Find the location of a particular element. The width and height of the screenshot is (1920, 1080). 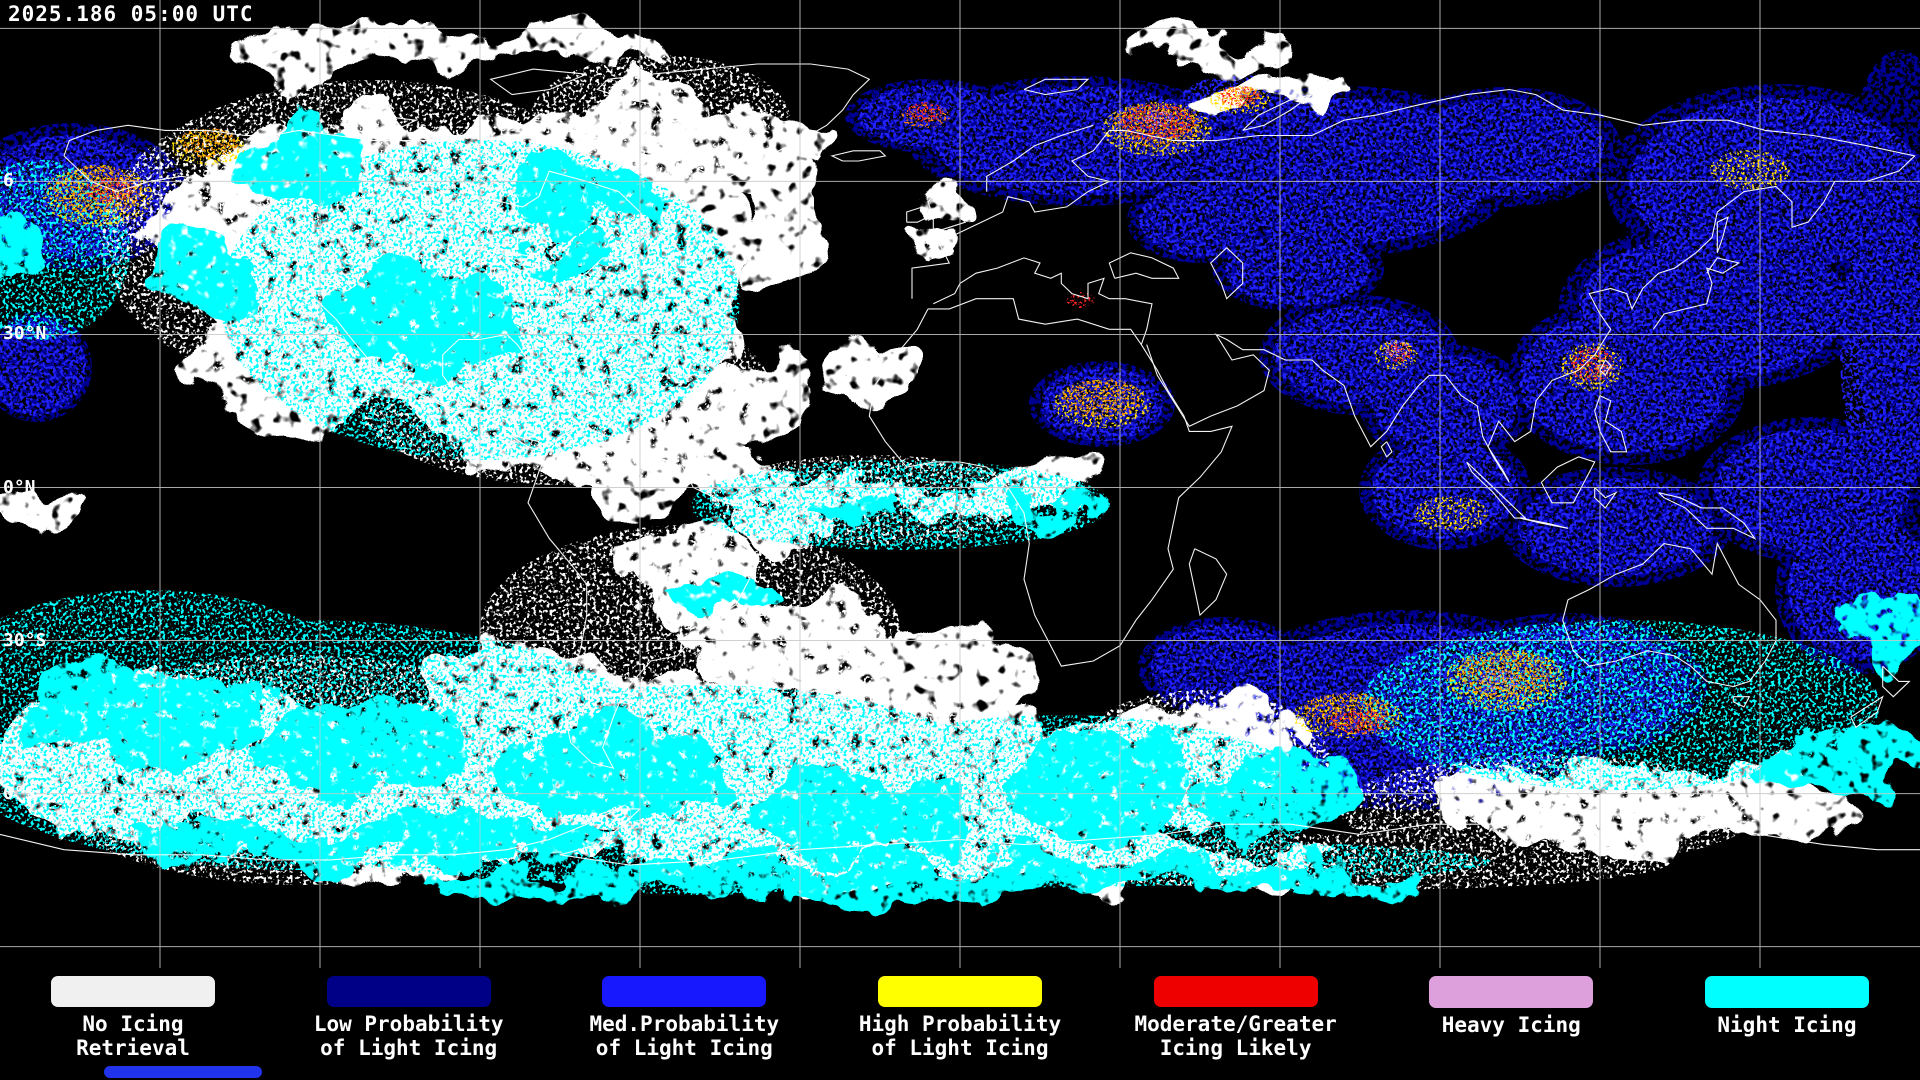

legend-item-night-icing: Night Icing is located at coordinates (1787, 1018).